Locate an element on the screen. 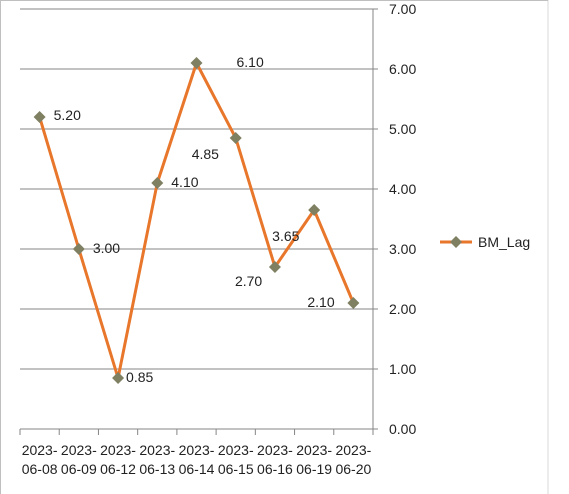 This screenshot has width=569, height=494. data-label: 0.85 is located at coordinates (140, 377).